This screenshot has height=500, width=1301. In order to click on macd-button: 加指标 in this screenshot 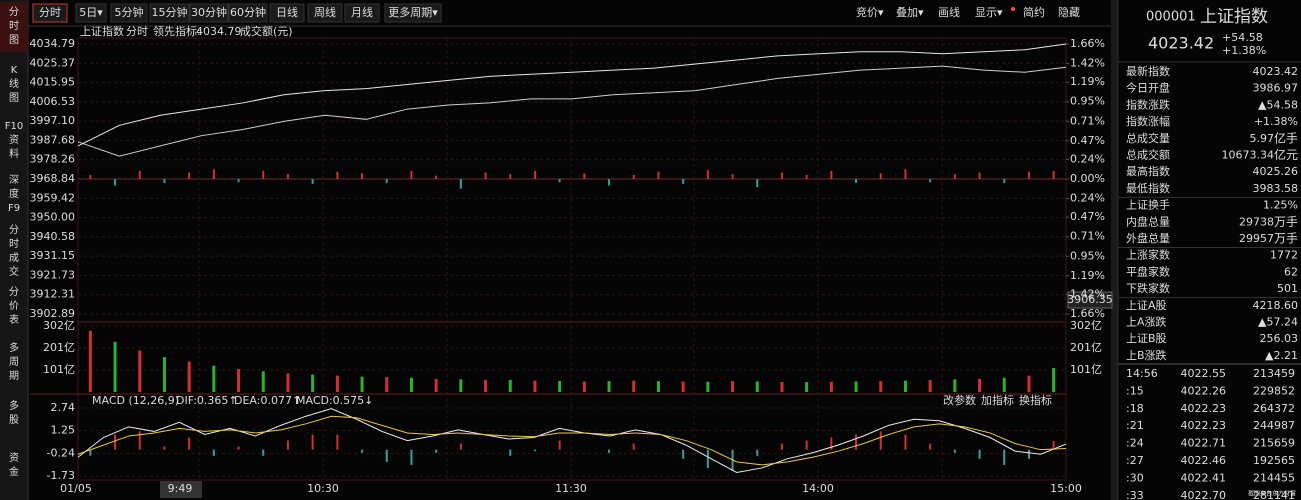, I will do `click(997, 400)`.